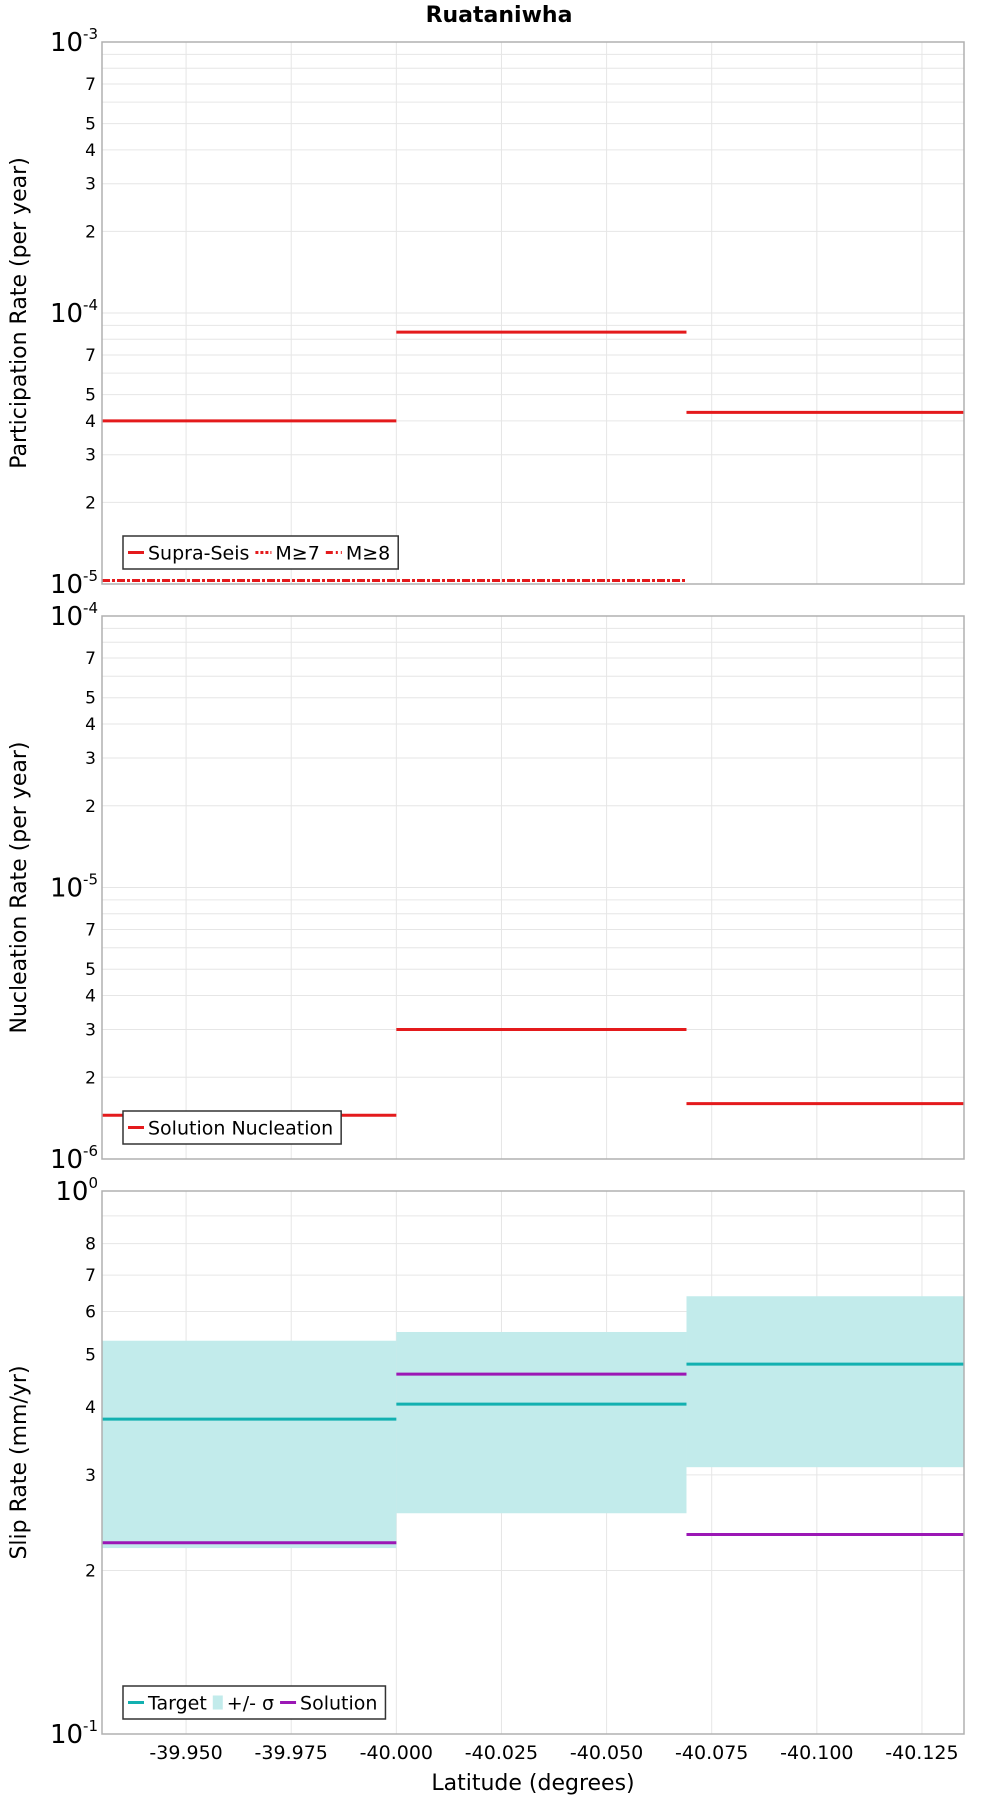  Describe the element at coordinates (19, 313) in the screenshot. I see `y-axis-label: Participation Rate (per year)` at that location.